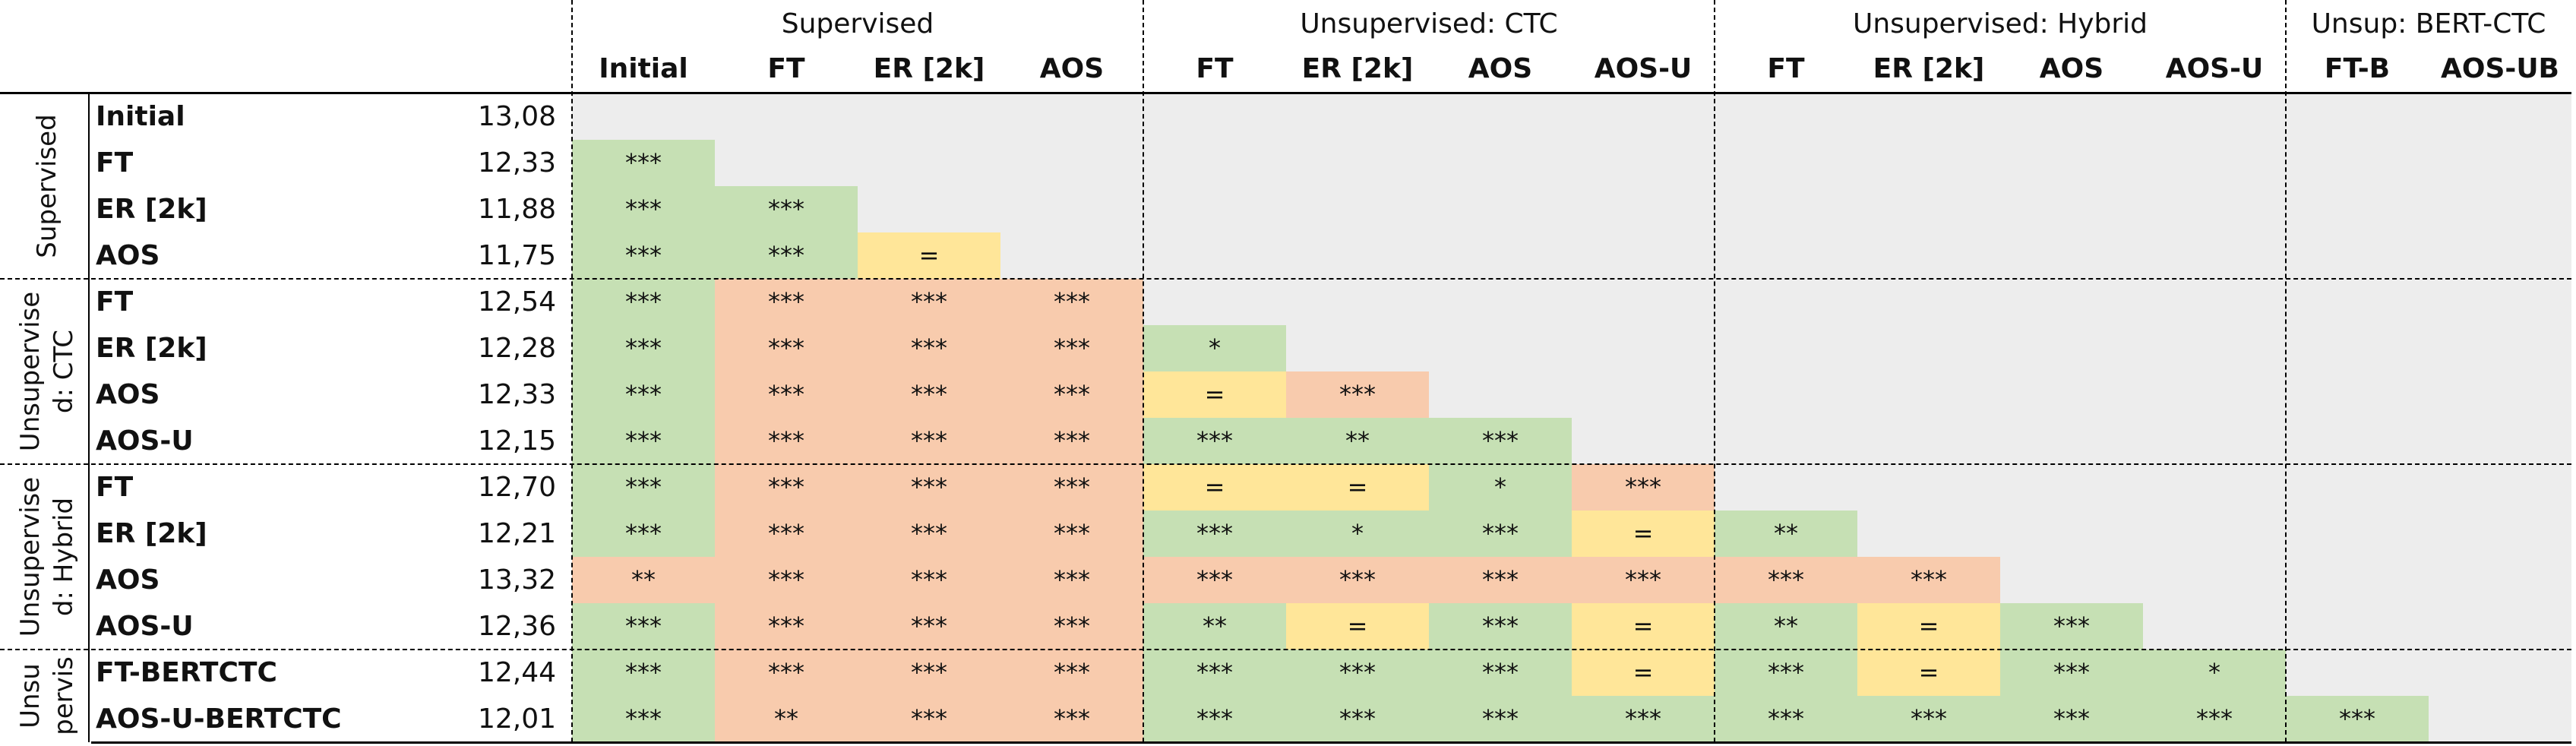 Image resolution: width=2576 pixels, height=746 pixels. Describe the element at coordinates (2428, 24) in the screenshot. I see `column-group-header: Unsup: BERT-CTC` at that location.